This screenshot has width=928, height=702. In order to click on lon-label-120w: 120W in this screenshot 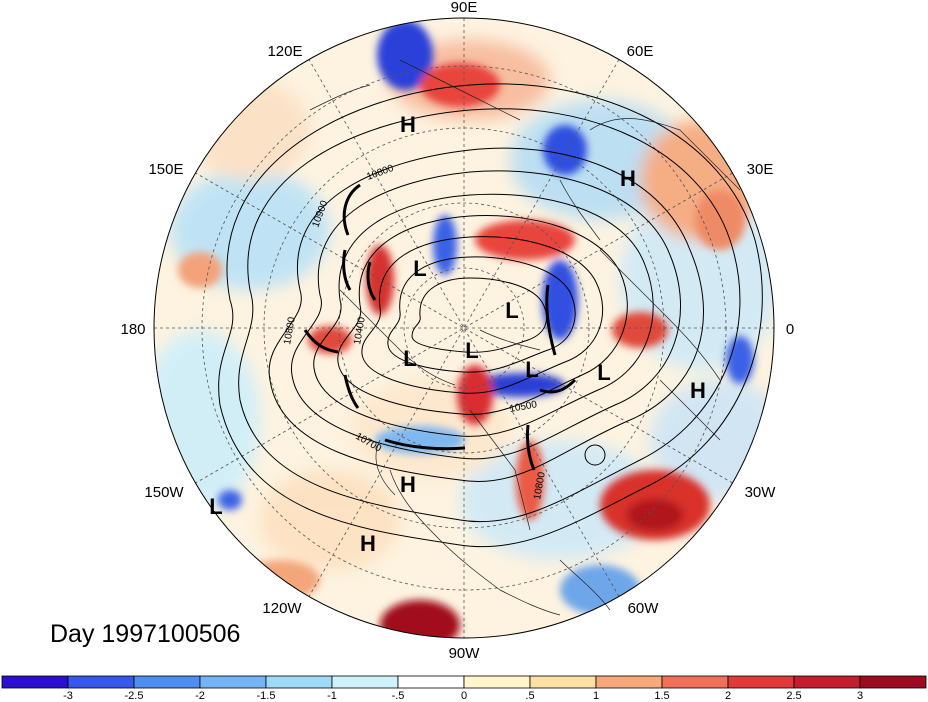, I will do `click(282, 608)`.